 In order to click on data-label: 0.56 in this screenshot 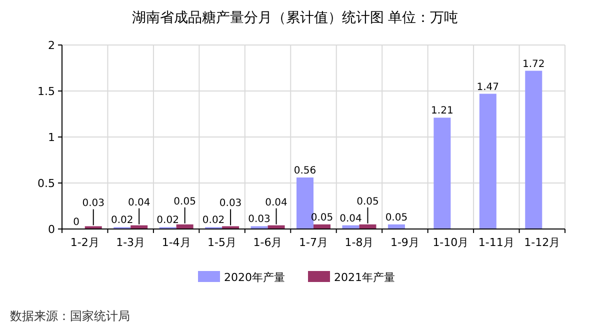, I will do `click(305, 170)`.